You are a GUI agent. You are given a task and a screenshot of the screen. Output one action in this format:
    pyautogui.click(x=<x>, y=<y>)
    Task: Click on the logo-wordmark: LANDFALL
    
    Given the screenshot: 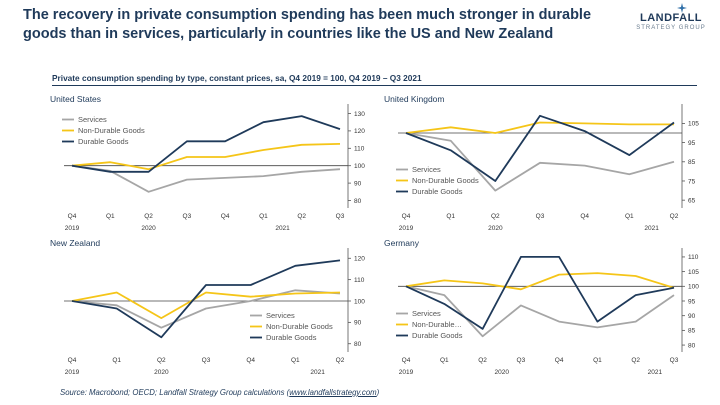 What is the action you would take?
    pyautogui.click(x=671, y=18)
    